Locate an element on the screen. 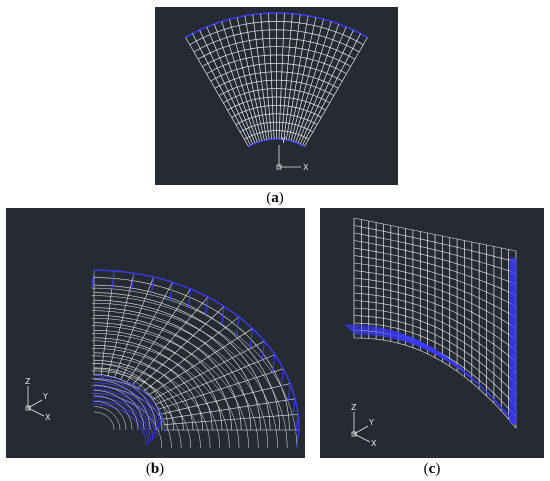  caption-c: (c) is located at coordinates (432, 469).